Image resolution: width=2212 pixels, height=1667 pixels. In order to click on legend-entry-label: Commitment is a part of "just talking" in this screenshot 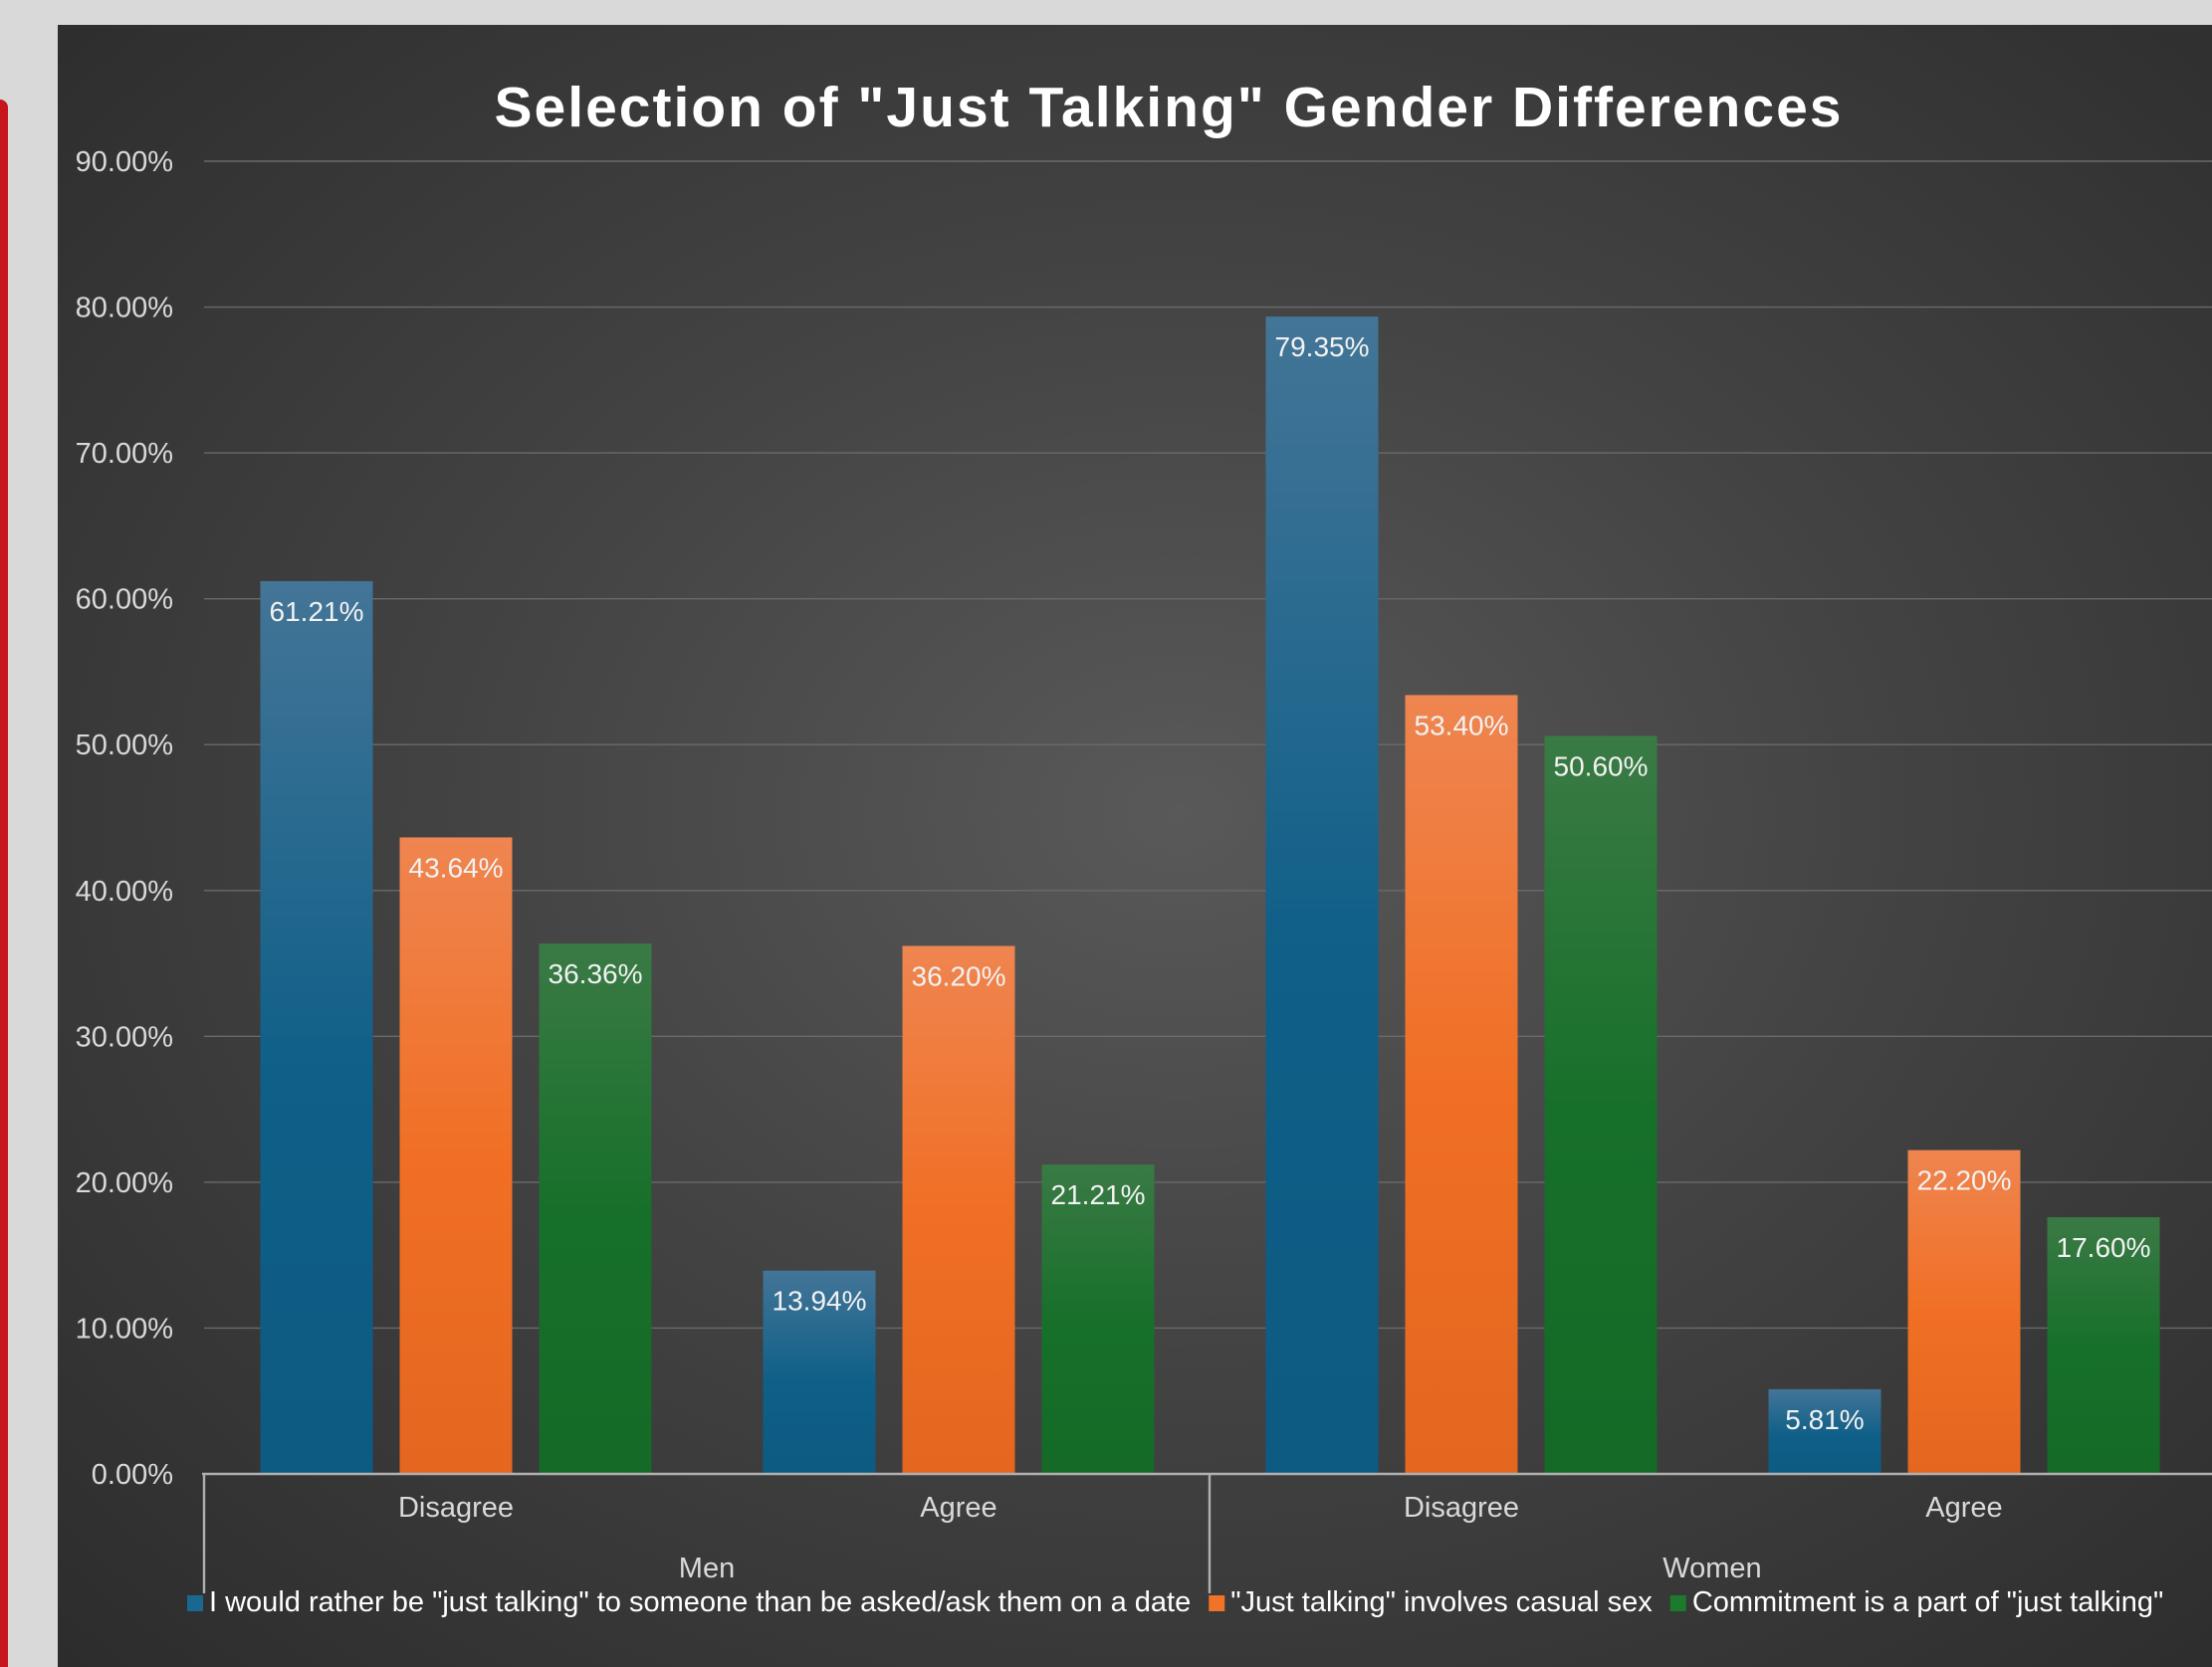, I will do `click(1927, 1602)`.